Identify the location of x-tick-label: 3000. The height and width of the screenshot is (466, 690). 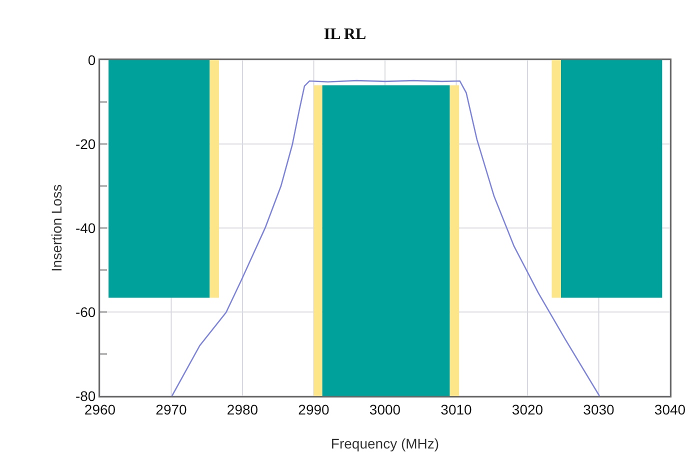
(385, 409).